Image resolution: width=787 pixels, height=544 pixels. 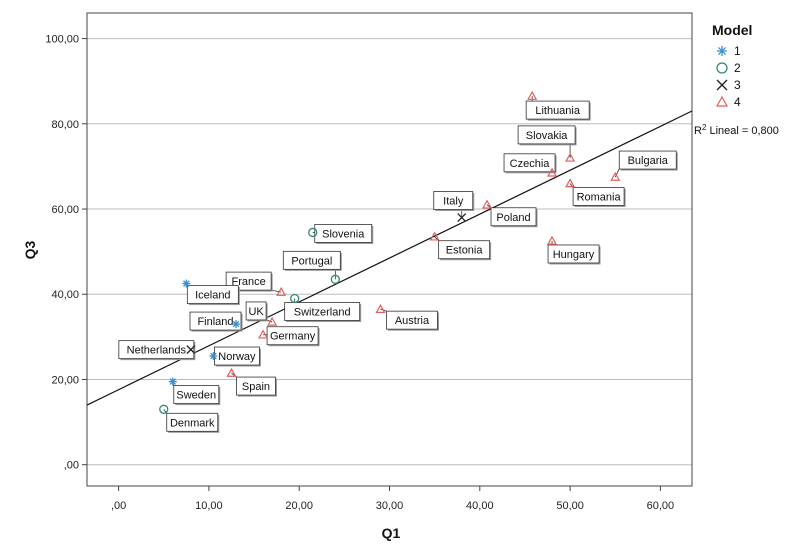 I want to click on point-label-text: UK, so click(x=256, y=312).